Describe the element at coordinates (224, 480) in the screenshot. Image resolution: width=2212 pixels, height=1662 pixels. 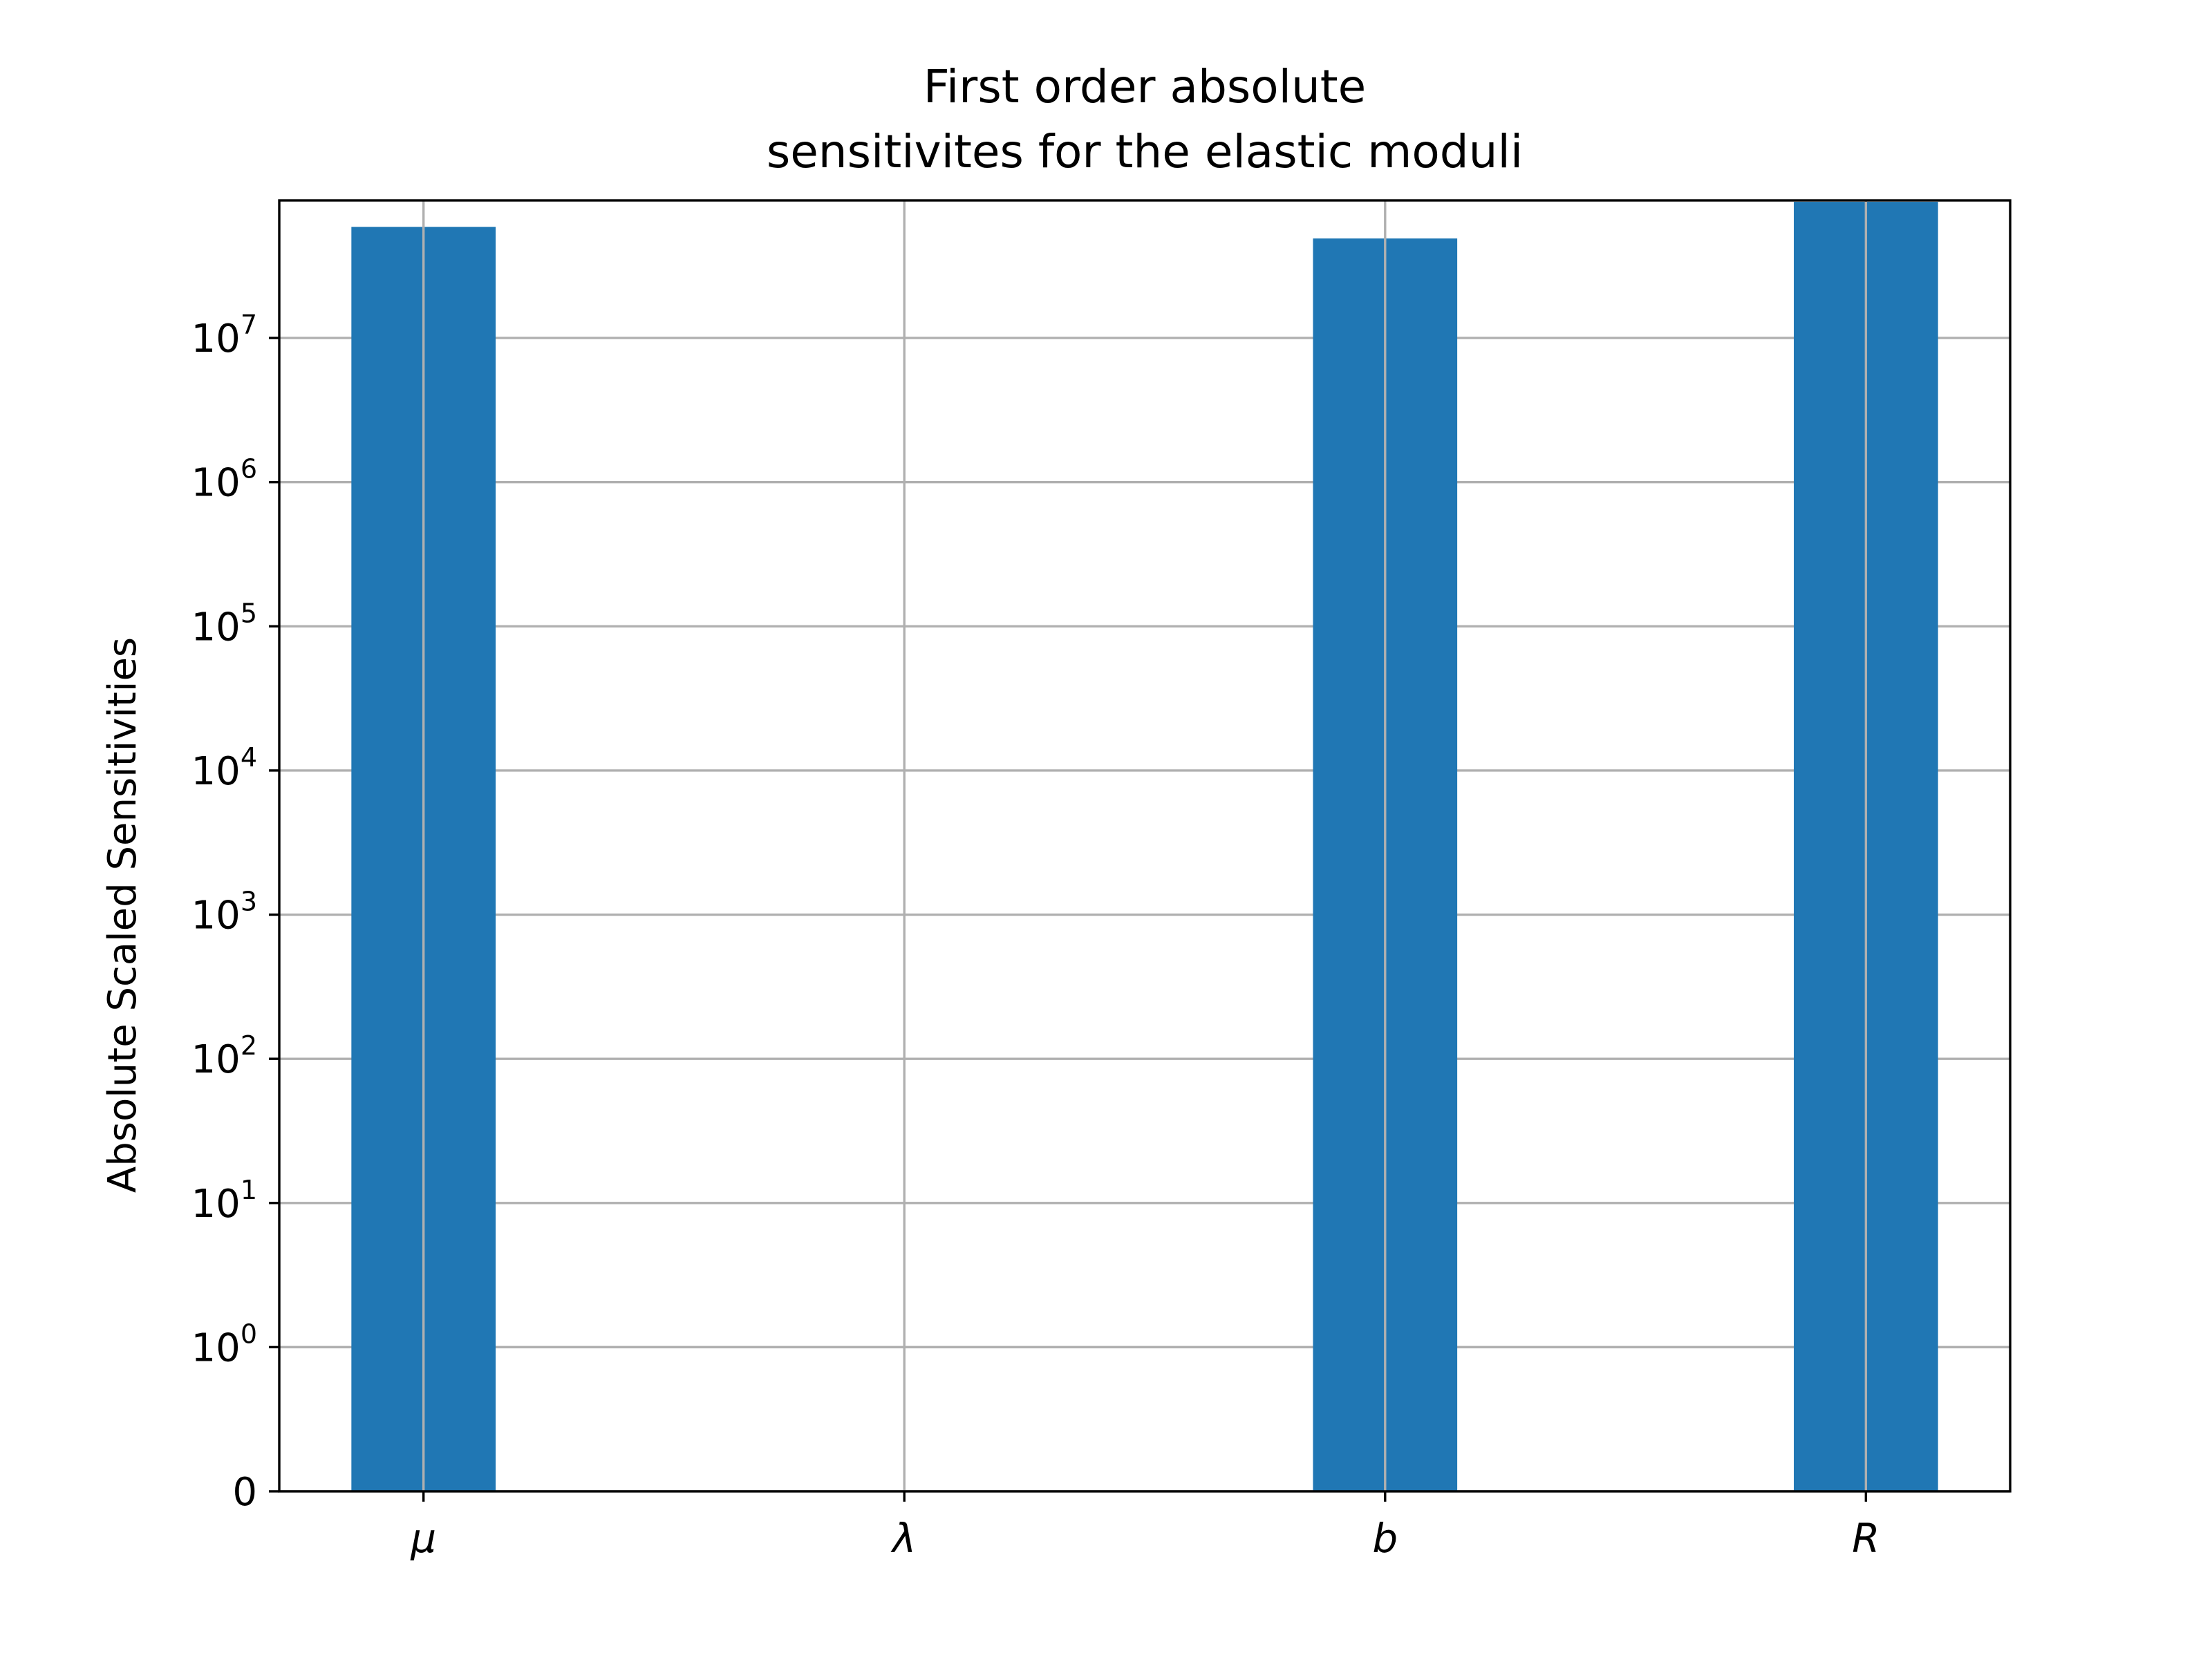
I see `y-tick-label: 10⁶` at that location.